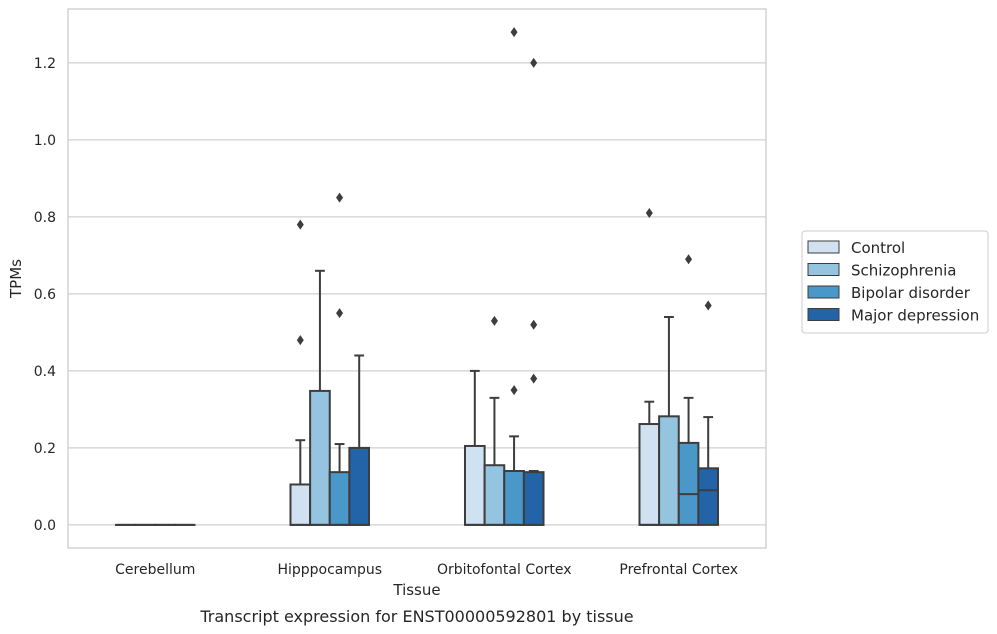  I want to click on y-tick-label: 1.2, so click(45, 64).